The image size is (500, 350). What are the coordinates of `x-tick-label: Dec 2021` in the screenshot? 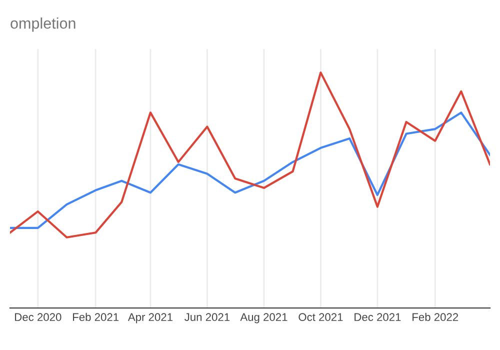 It's located at (377, 317).